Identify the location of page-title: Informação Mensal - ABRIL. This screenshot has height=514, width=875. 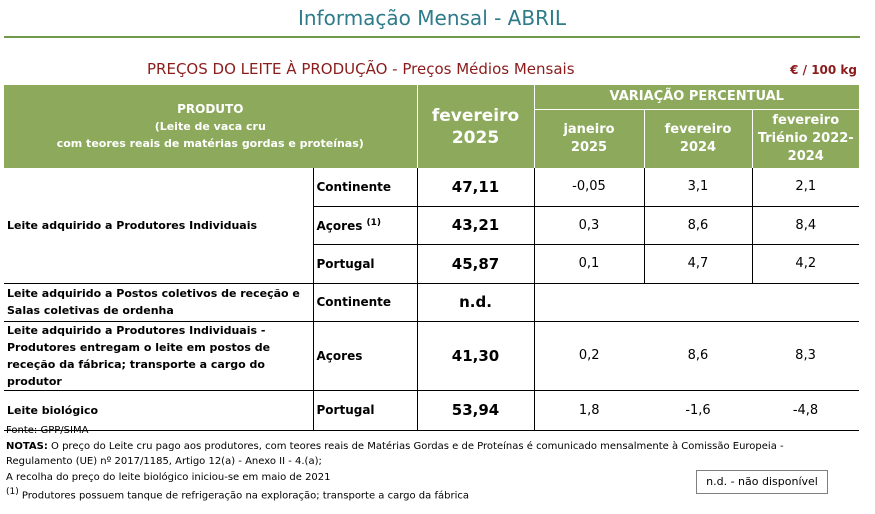
(432, 18).